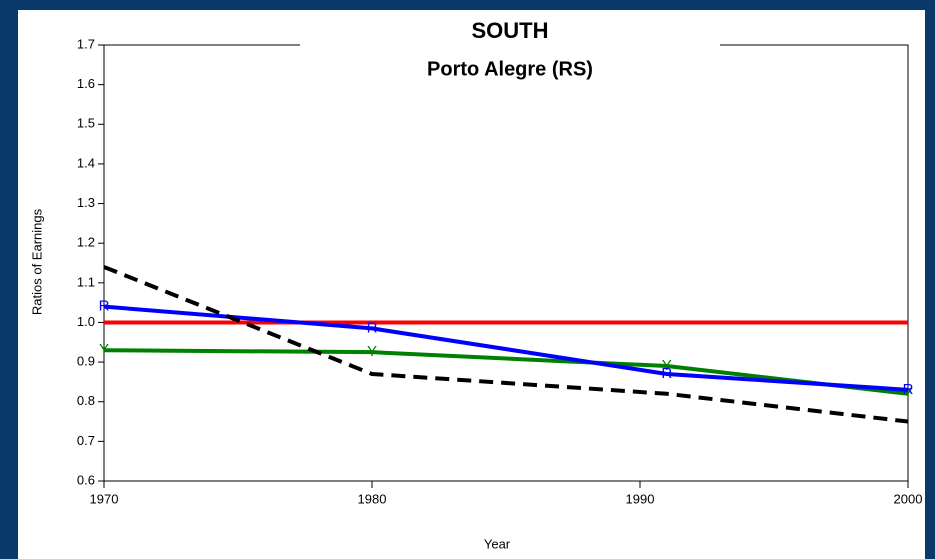 This screenshot has width=935, height=559. What do you see at coordinates (86, 83) in the screenshot?
I see `y-tick-label: 1.6` at bounding box center [86, 83].